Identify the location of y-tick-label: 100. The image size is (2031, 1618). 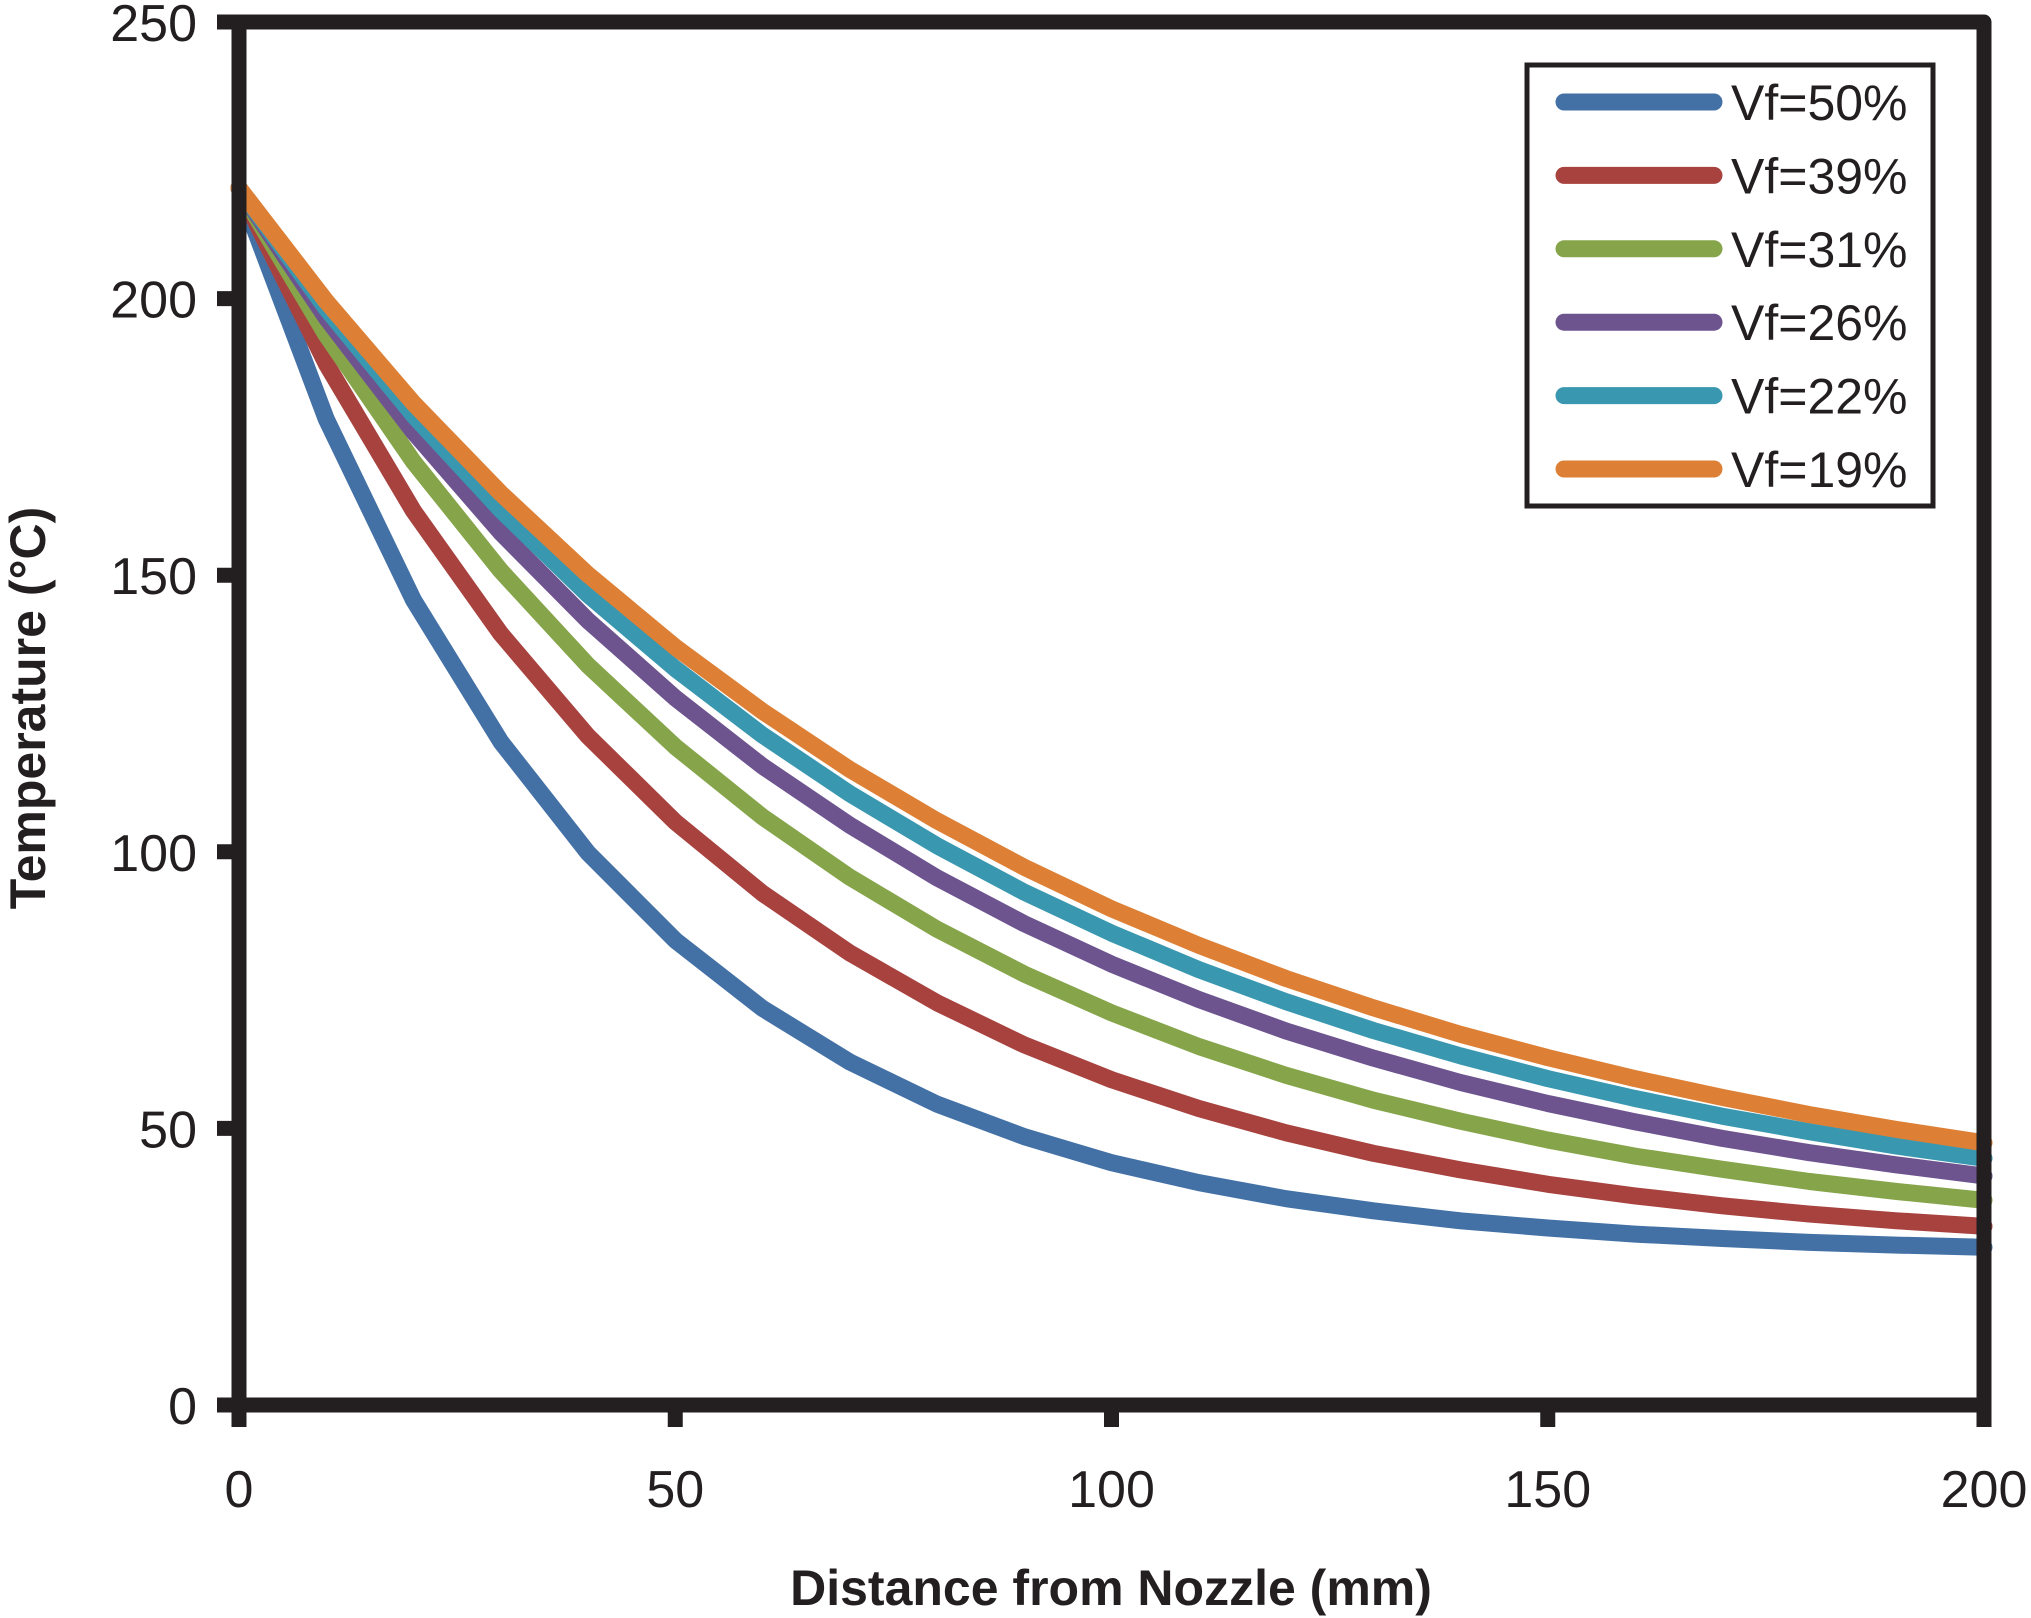
(153, 854).